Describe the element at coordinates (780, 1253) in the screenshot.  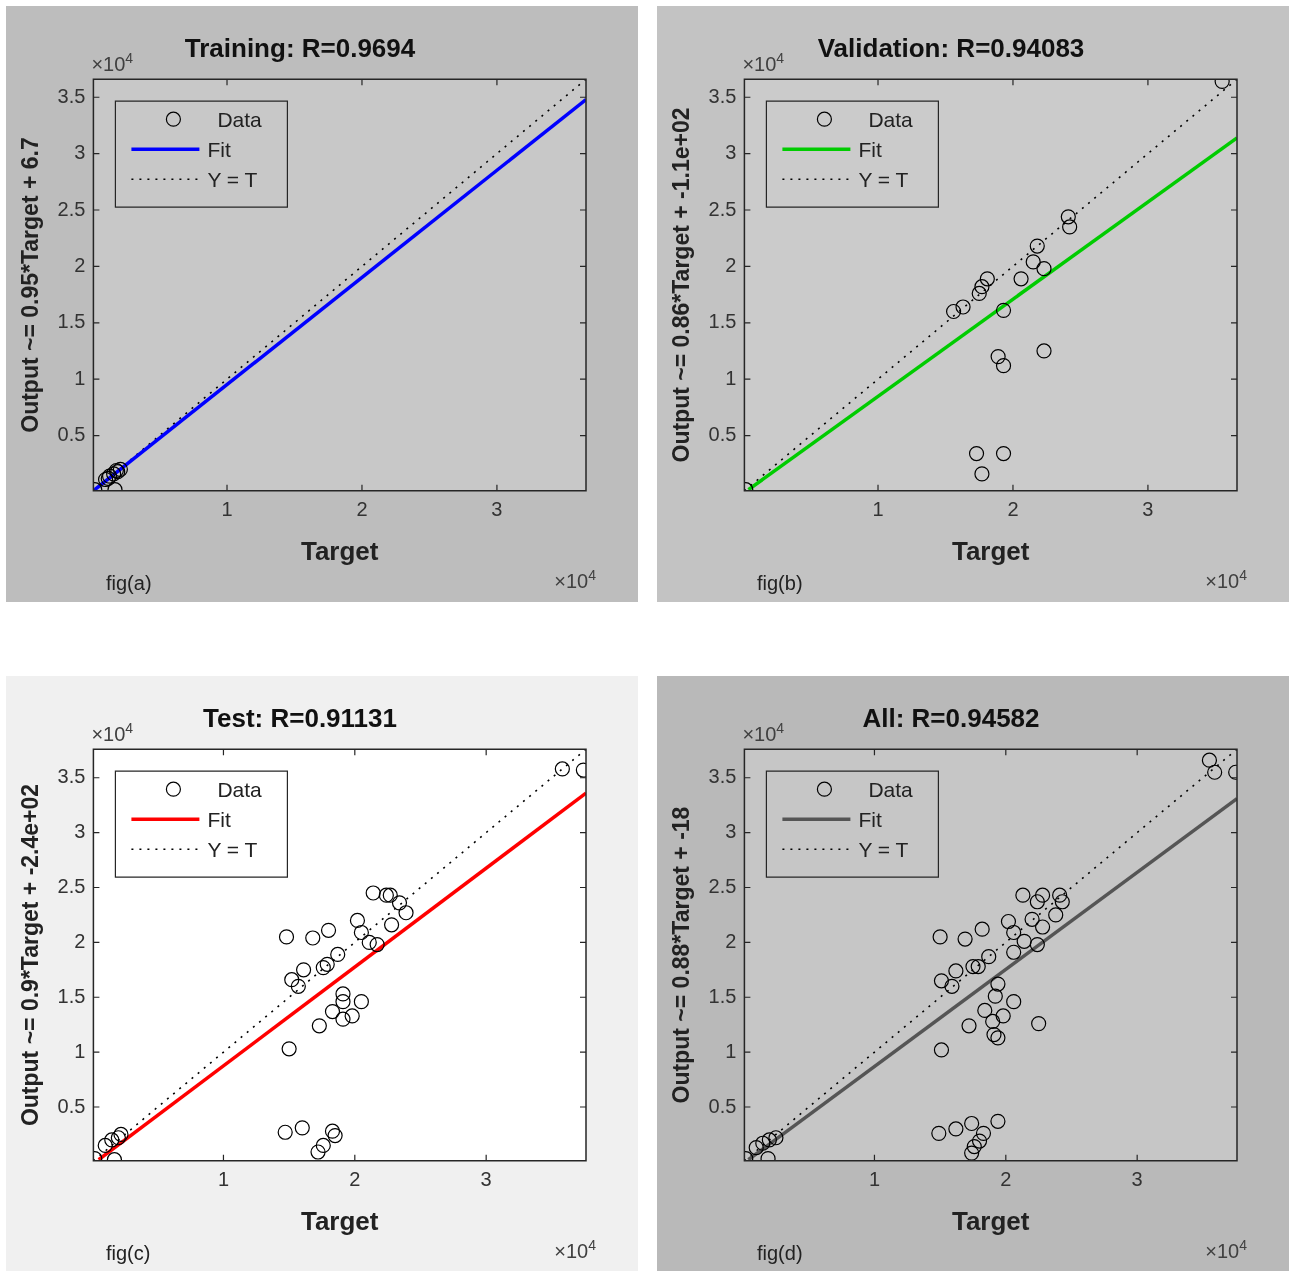
I see `text: fig(d)` at that location.